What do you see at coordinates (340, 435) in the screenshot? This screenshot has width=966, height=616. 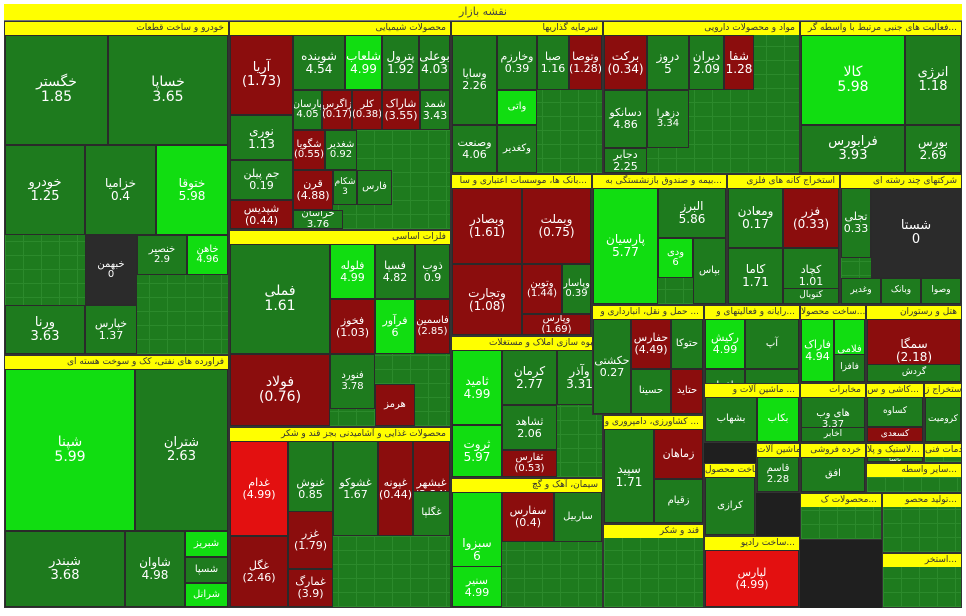 I see `sector-header: محصولات غذایی و آشامیدنی بجز قند و شکر` at bounding box center [340, 435].